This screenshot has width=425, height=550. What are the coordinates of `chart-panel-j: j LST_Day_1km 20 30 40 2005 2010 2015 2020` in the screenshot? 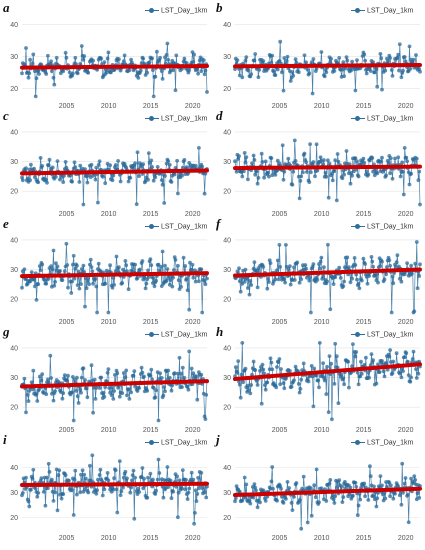 It's located at (319, 487).